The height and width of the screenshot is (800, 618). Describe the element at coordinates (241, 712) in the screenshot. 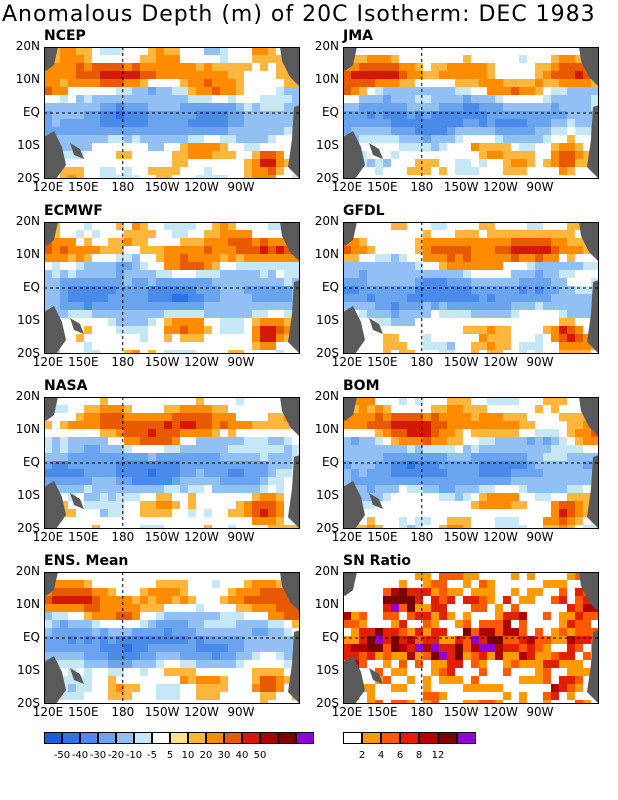

I see `lon-tick-label: 90W` at that location.